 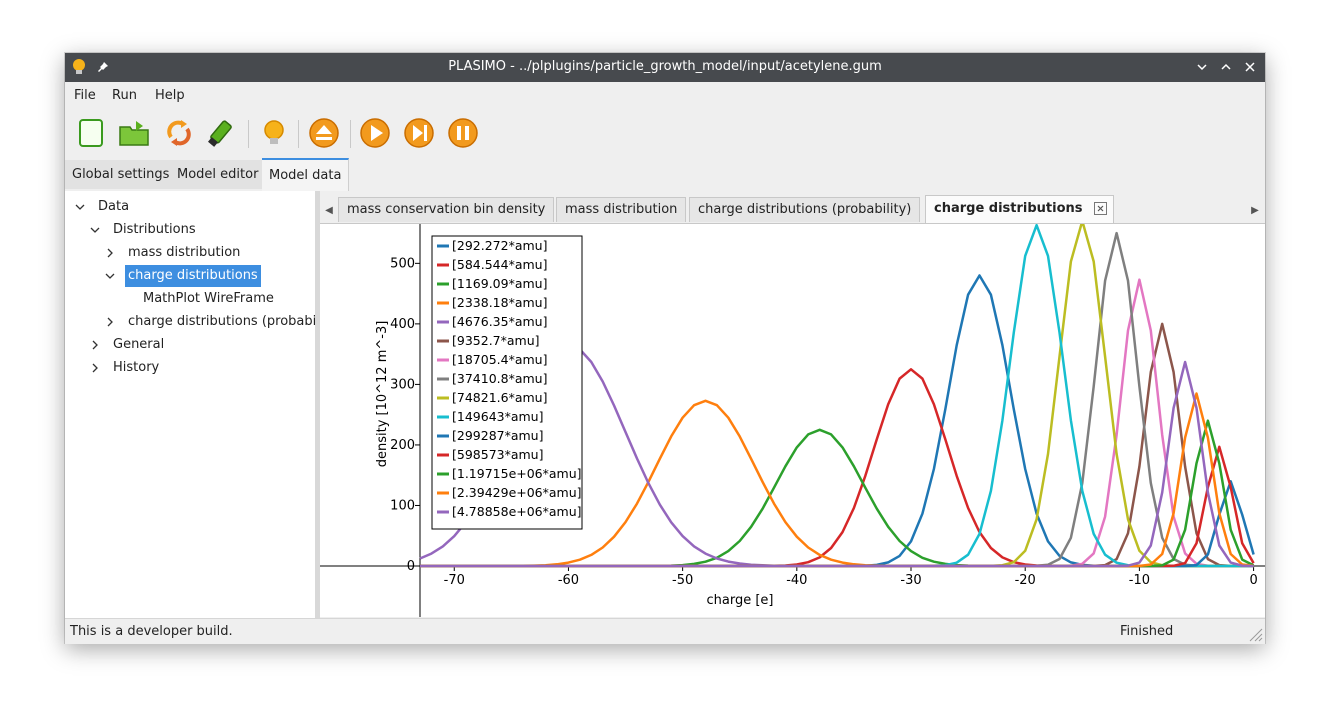 I want to click on tab-label: charge distributions, so click(x=1008, y=208).